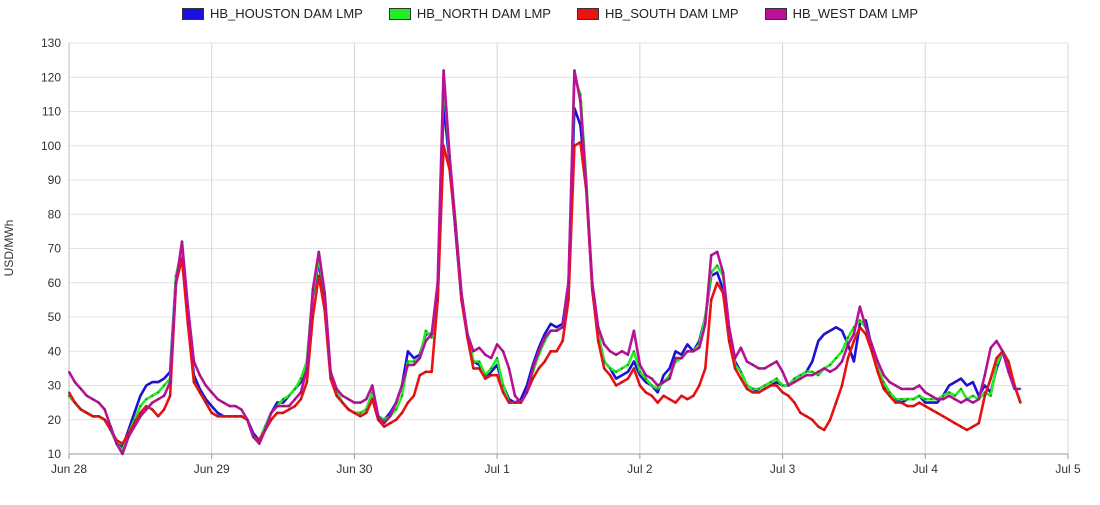 Image resolution: width=1100 pixels, height=505 pixels. I want to click on legend-item-north: HB_NORTH DAM LMP, so click(469, 13).